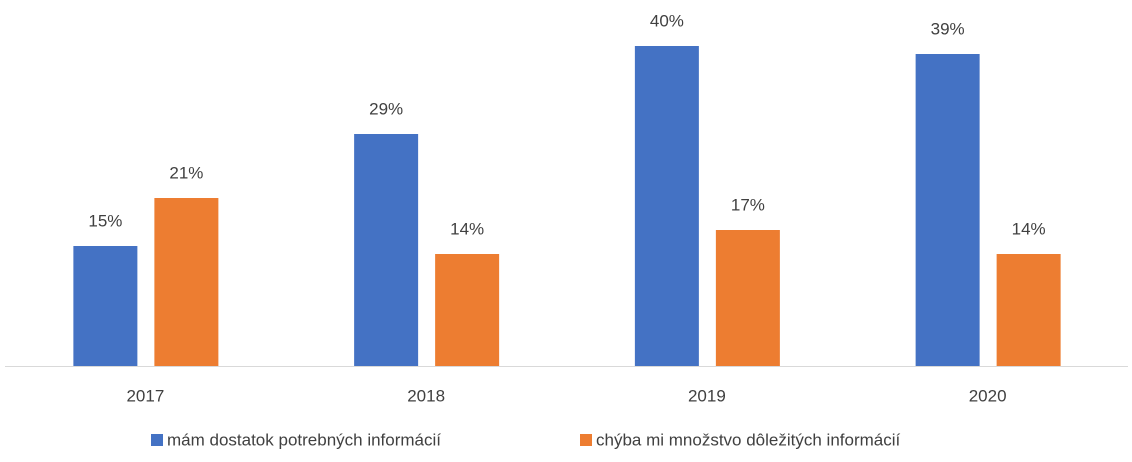 This screenshot has width=1132, height=462. I want to click on x-tick-label: 2018, so click(426, 395).